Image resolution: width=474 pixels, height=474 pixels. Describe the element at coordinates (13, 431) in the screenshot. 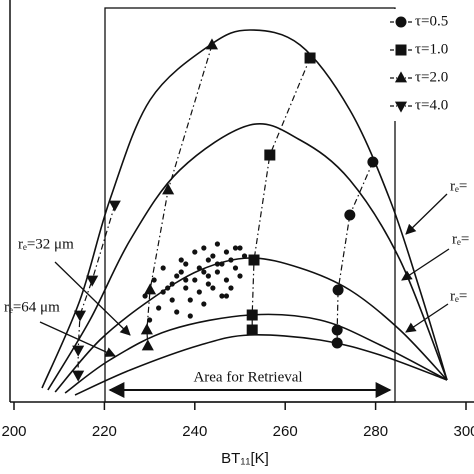

I see `x-tick-label: 200` at that location.